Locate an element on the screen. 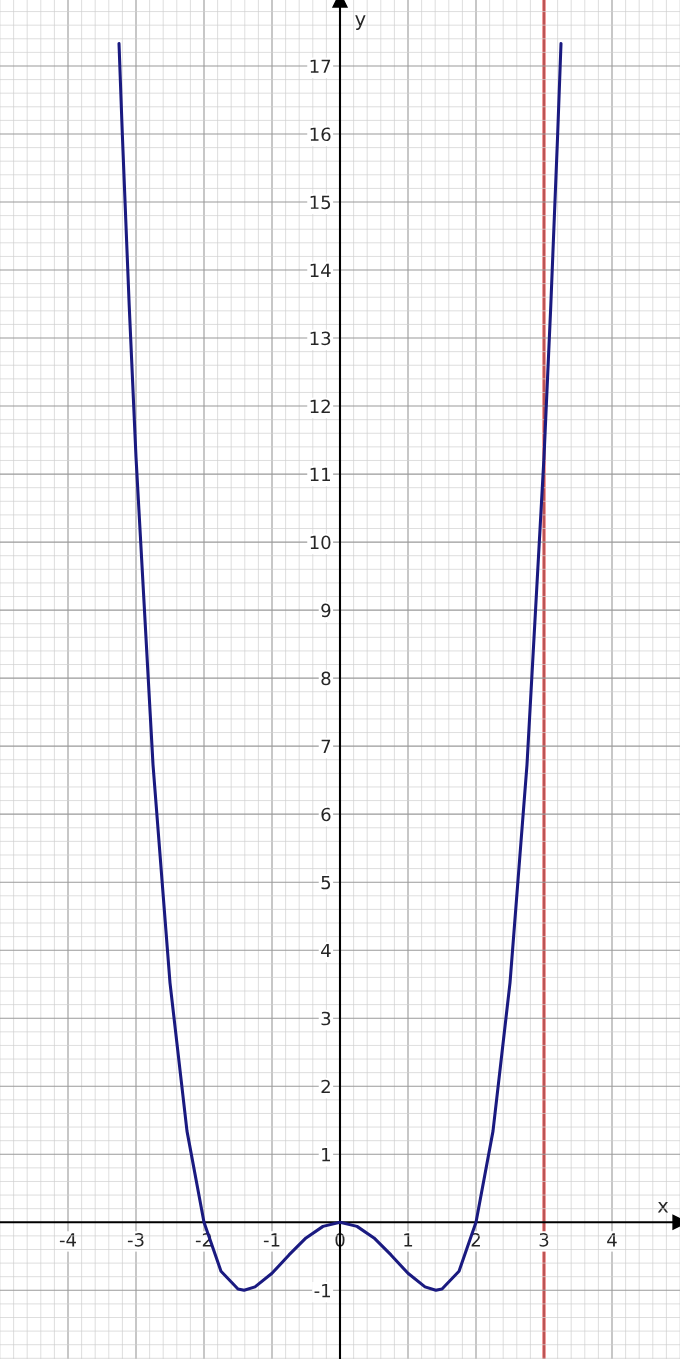 This screenshot has width=680, height=1359. y-tick-label: 4 is located at coordinates (326, 950).